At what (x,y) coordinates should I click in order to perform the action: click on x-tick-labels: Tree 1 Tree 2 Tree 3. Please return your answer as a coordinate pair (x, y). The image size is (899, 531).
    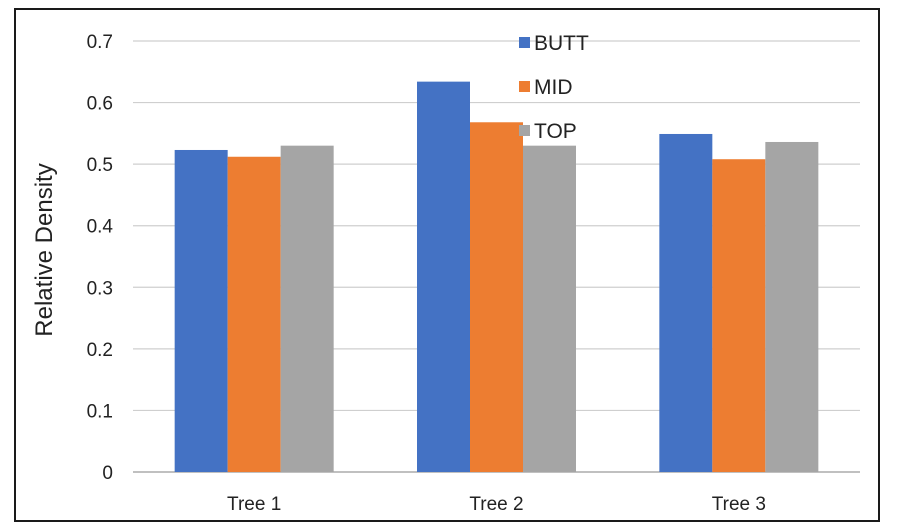
    Looking at the image, I should click on (496, 504).